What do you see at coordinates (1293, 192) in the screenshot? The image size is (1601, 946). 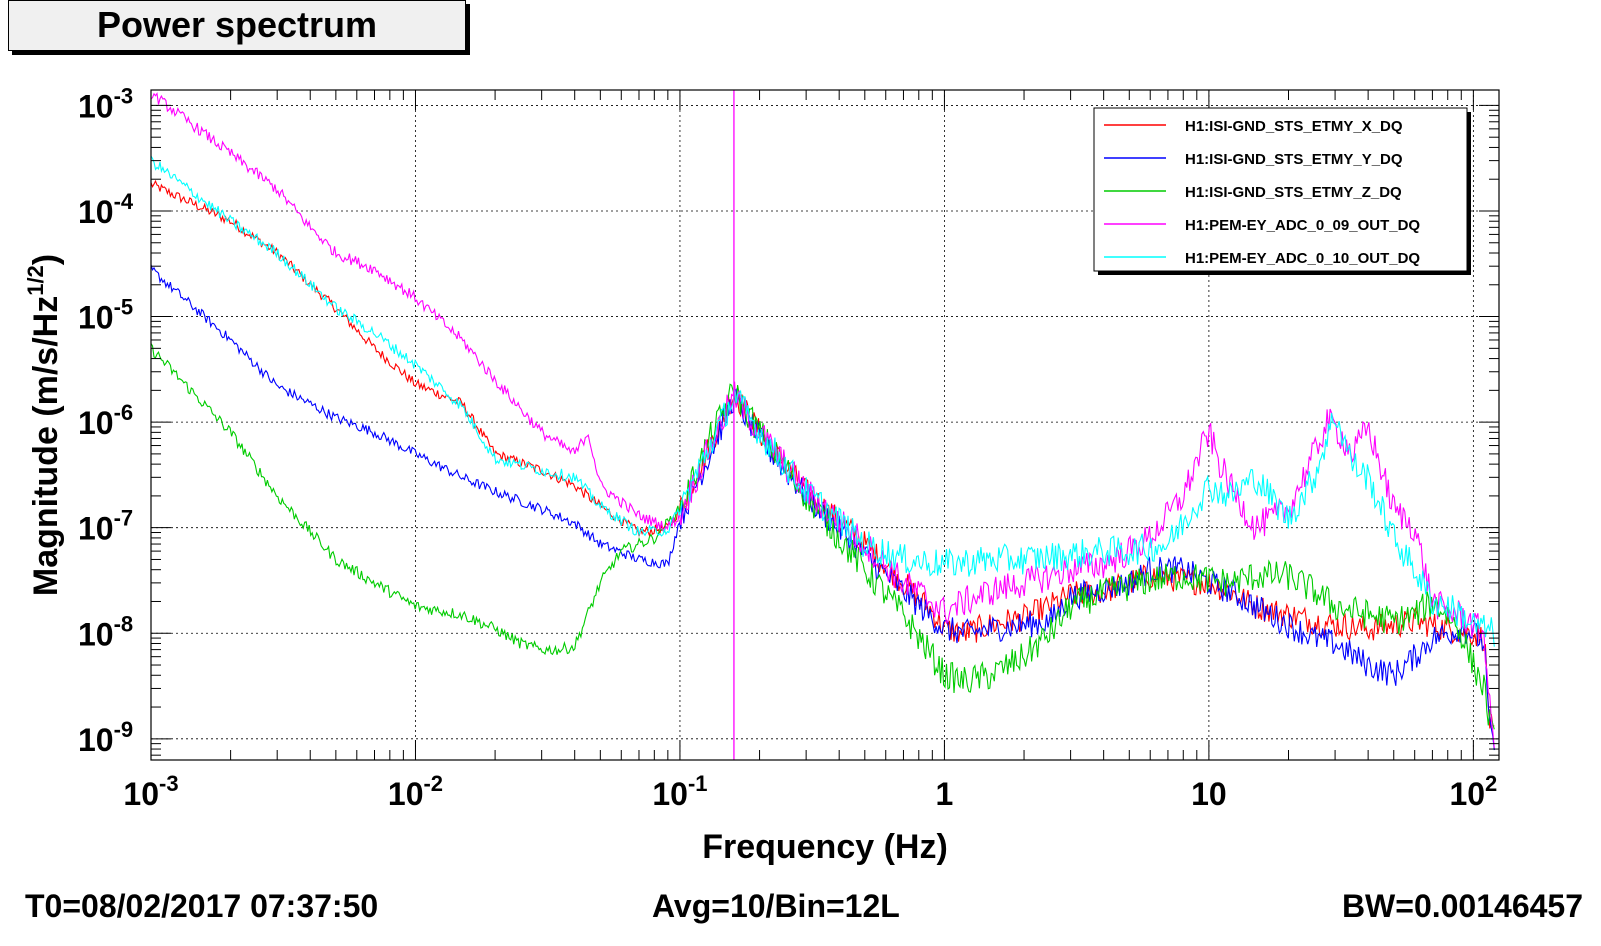 I see `legend-label: H1:ISI-GND_STS_ETMY_Z_DQ` at bounding box center [1293, 192].